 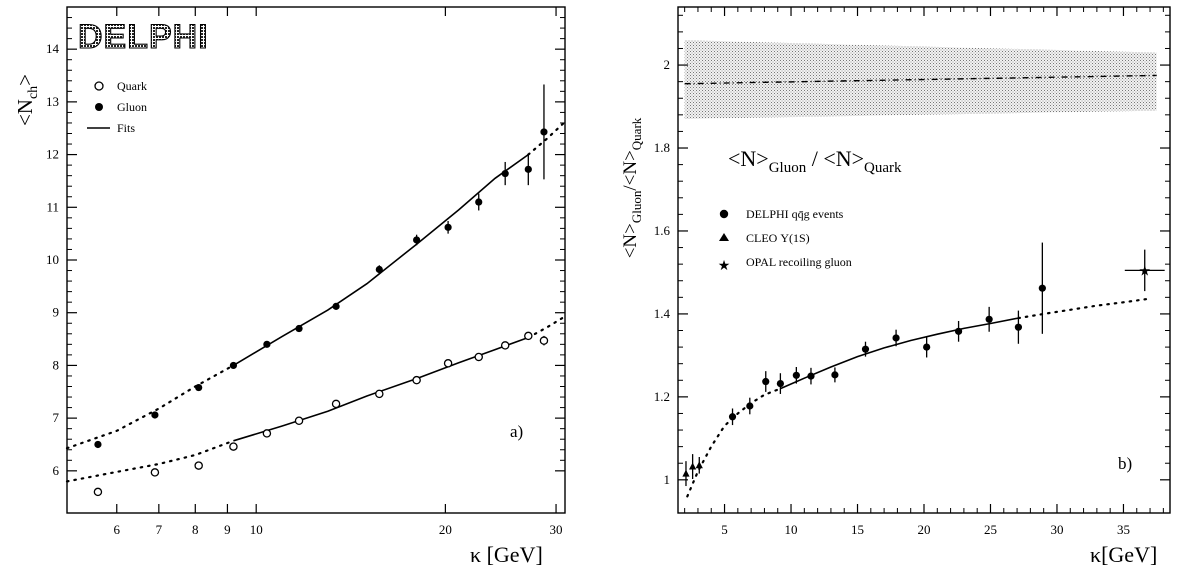 What do you see at coordinates (56, 312) in the screenshot?
I see `panel-a-y-tick-label: 9` at bounding box center [56, 312].